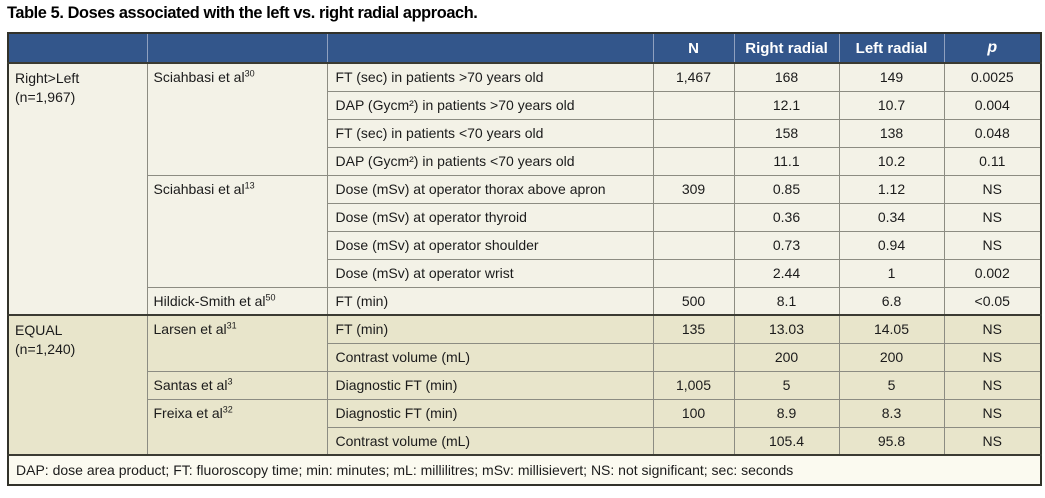  I want to click on n-cell: 309, so click(693, 189).